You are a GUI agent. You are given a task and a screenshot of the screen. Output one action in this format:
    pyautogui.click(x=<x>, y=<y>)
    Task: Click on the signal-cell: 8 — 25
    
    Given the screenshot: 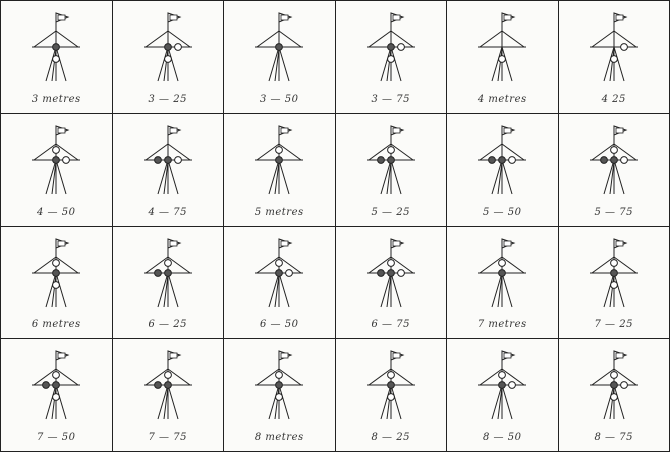 What is the action you would take?
    pyautogui.click(x=391, y=395)
    